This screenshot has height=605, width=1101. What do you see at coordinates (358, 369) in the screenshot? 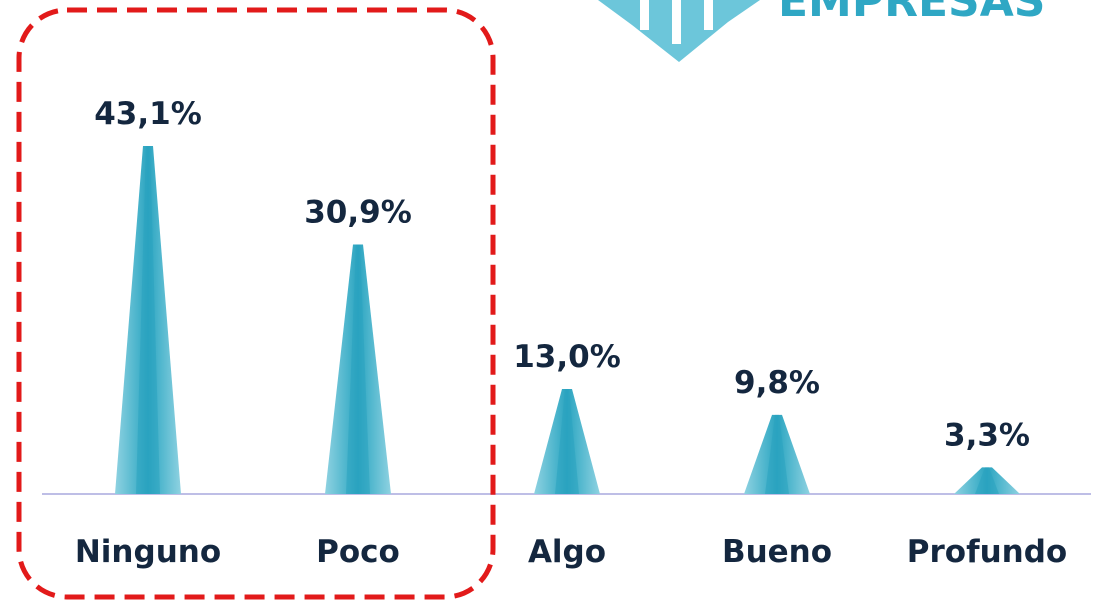
I see `bar-core-poco` at bounding box center [358, 369].